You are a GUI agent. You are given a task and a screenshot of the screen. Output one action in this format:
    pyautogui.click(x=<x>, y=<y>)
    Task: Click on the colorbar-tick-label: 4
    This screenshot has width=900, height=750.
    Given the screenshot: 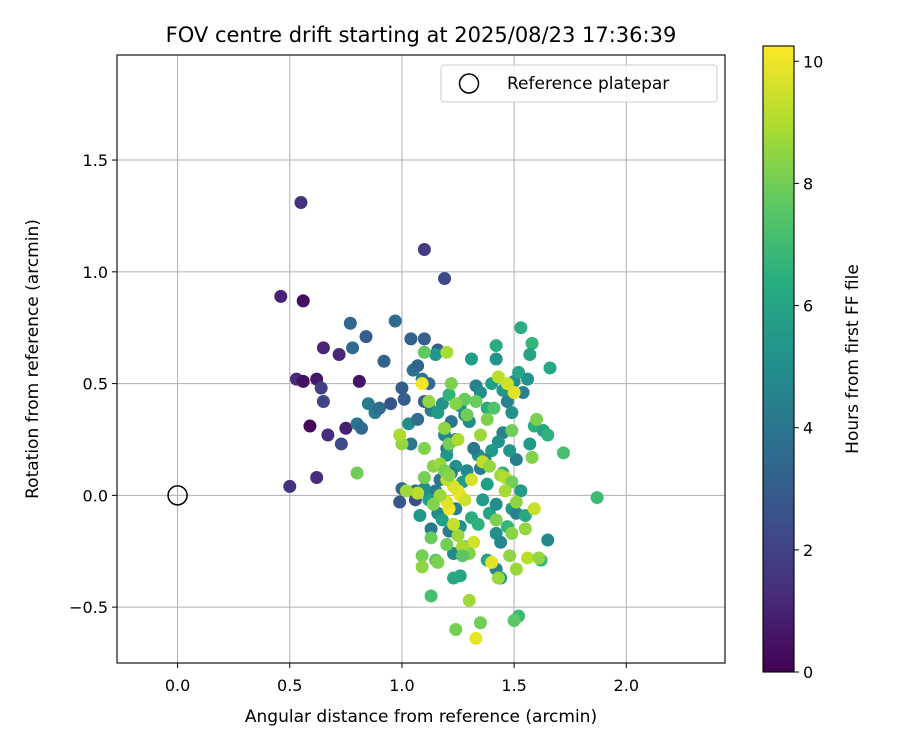 What is the action you would take?
    pyautogui.click(x=808, y=428)
    